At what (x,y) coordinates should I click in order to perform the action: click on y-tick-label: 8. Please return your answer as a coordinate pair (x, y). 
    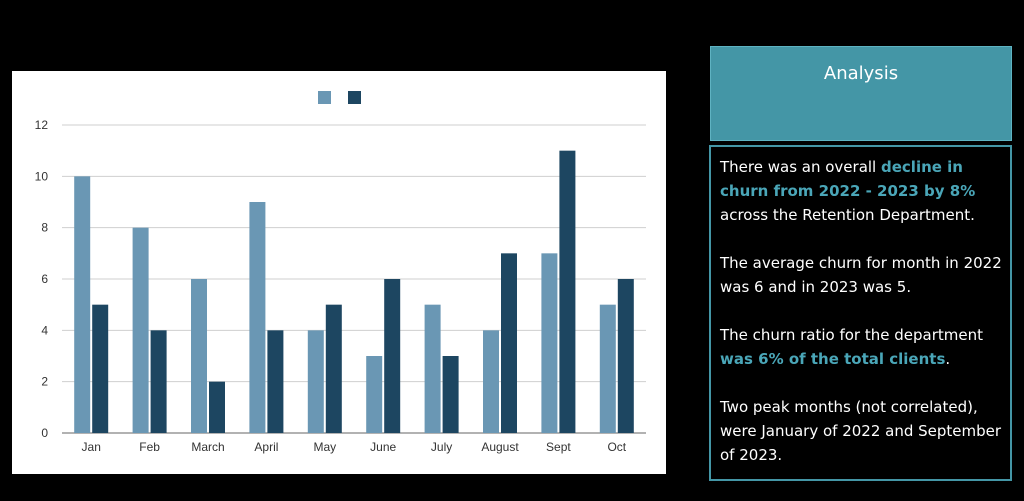
    Looking at the image, I should click on (44, 228).